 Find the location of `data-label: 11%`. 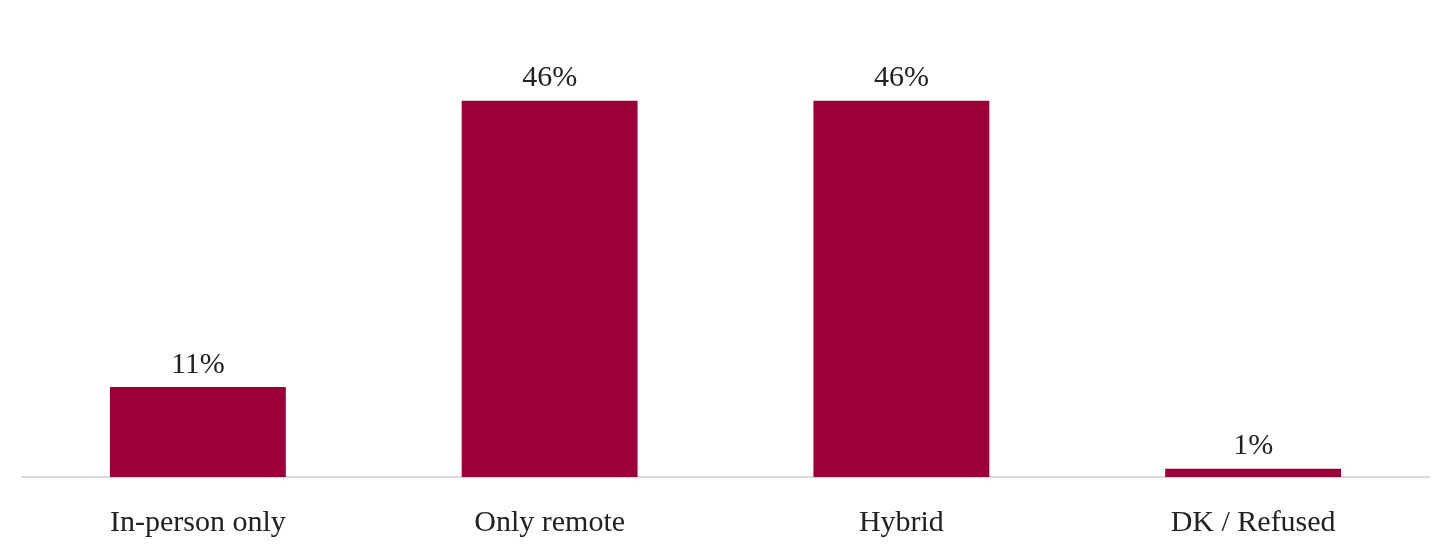

data-label: 11% is located at coordinates (197, 362).